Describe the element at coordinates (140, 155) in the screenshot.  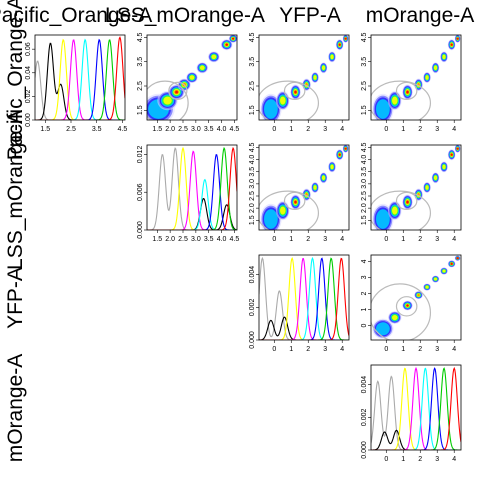
I see `y-tick-label: 0.012` at that location.